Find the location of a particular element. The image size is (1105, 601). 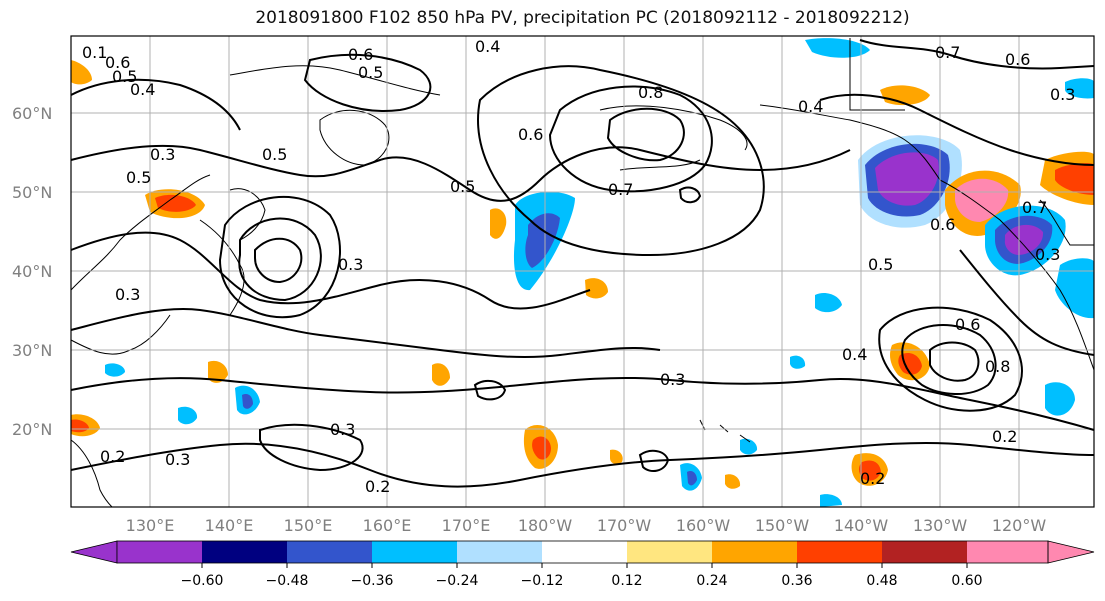

colorbar-tick-label: −0.48 is located at coordinates (287, 581).